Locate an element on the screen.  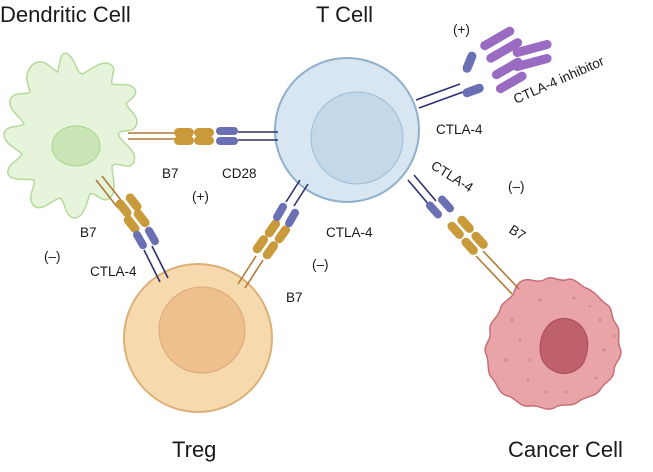
treg-b7-receptor is located at coordinates (264, 254).